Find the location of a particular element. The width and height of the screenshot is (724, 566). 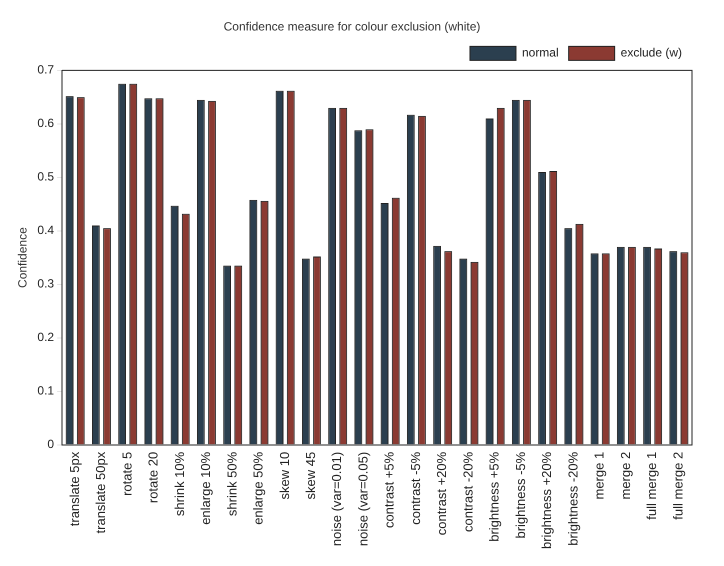

y-tick-label: 0.2 is located at coordinates (45, 337).